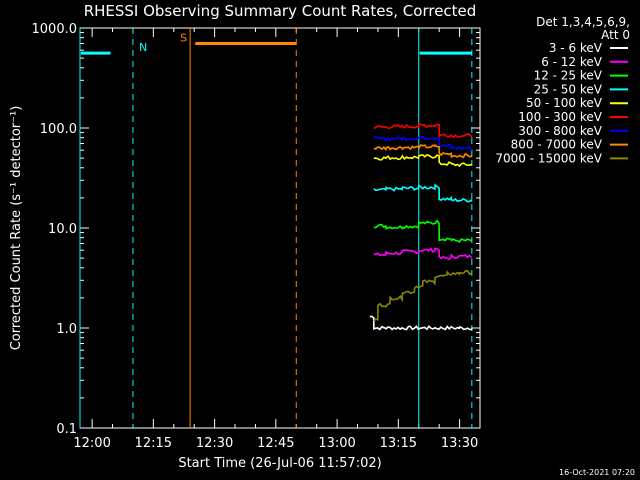 This screenshot has height=480, width=640. I want to click on legend-label-5: 100 - 300 keV, so click(560, 117).